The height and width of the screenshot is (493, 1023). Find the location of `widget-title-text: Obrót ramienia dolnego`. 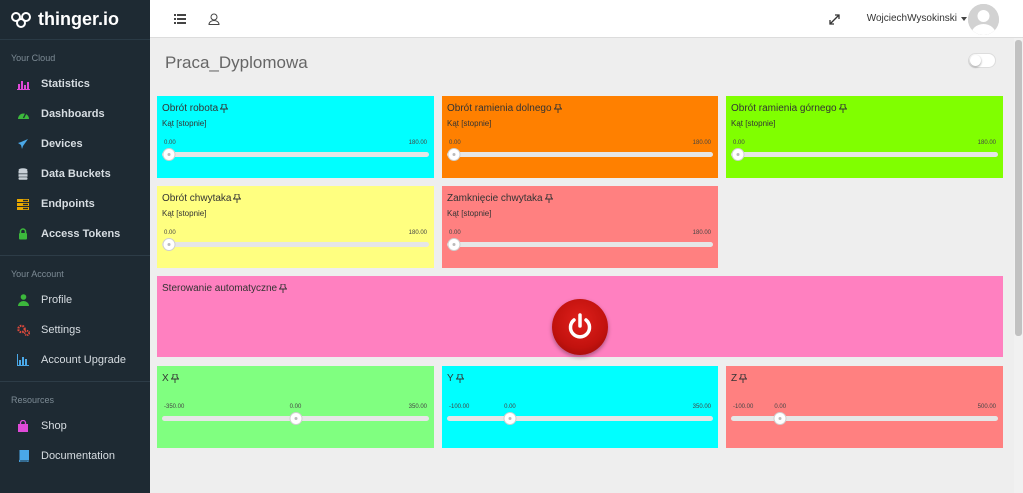

widget-title-text: Obrót ramienia dolnego is located at coordinates (499, 108).